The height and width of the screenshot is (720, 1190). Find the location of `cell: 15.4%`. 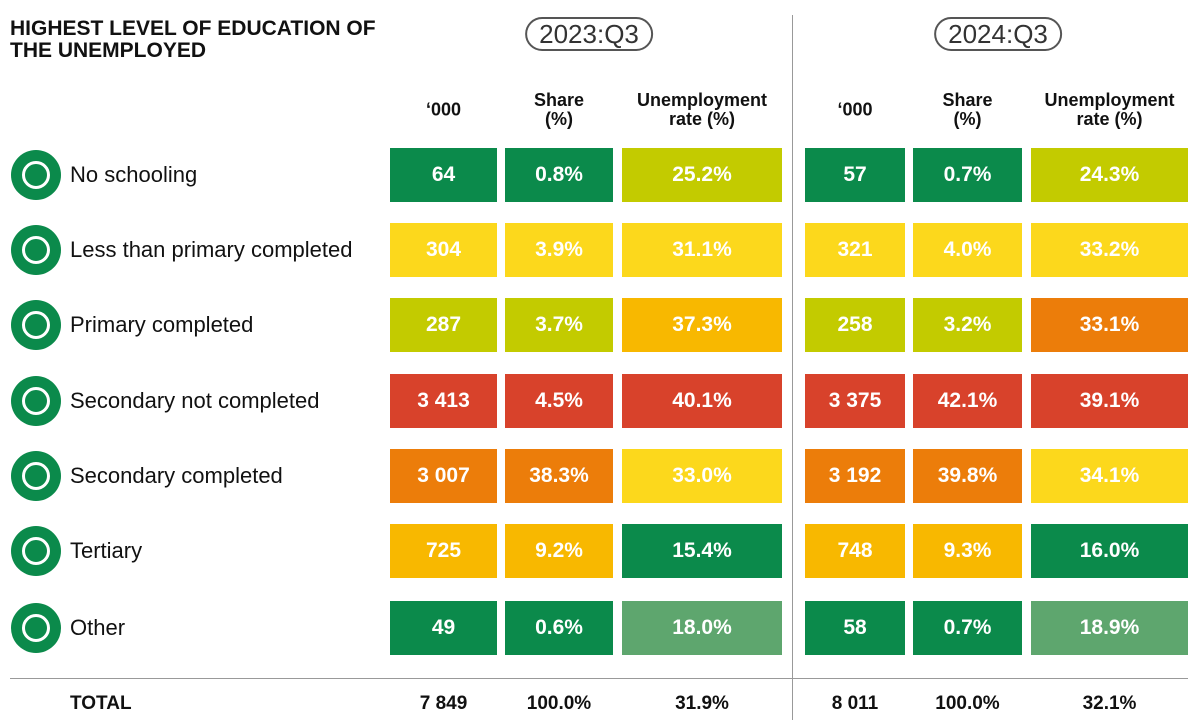

cell: 15.4% is located at coordinates (702, 551).